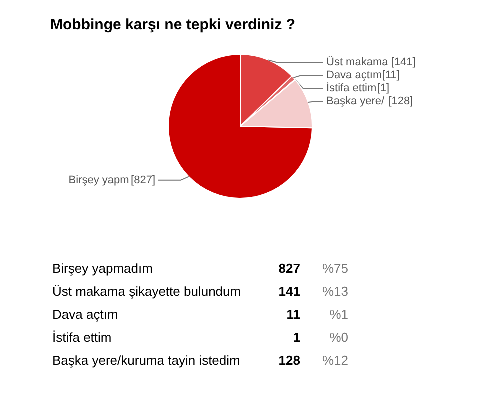  What do you see at coordinates (102, 268) in the screenshot?
I see `text: Birşey yapmadım` at bounding box center [102, 268].